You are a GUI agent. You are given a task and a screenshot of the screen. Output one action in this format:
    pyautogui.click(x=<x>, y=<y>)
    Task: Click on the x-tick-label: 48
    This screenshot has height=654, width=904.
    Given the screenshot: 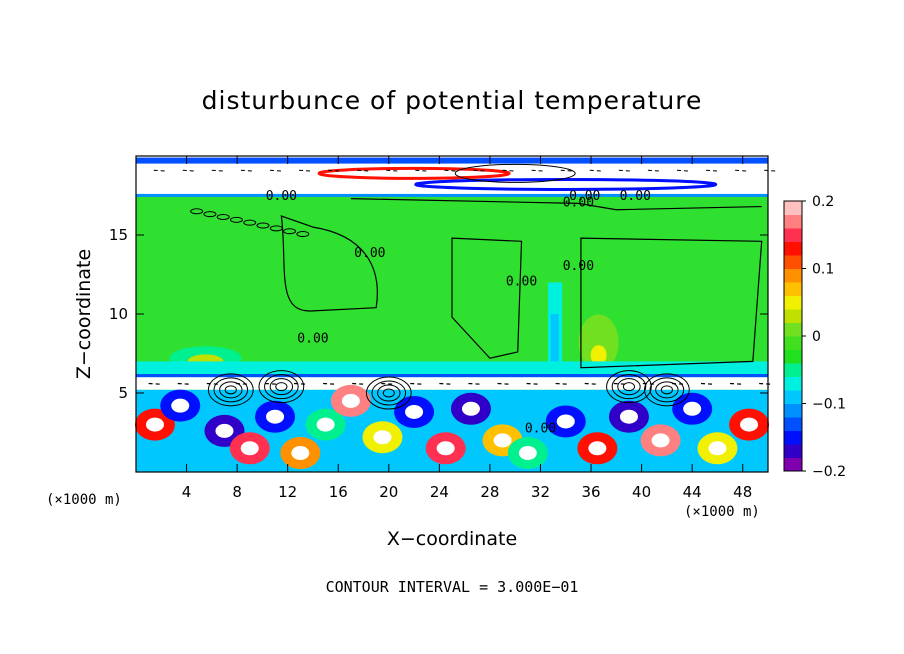 What is the action you would take?
    pyautogui.click(x=742, y=492)
    